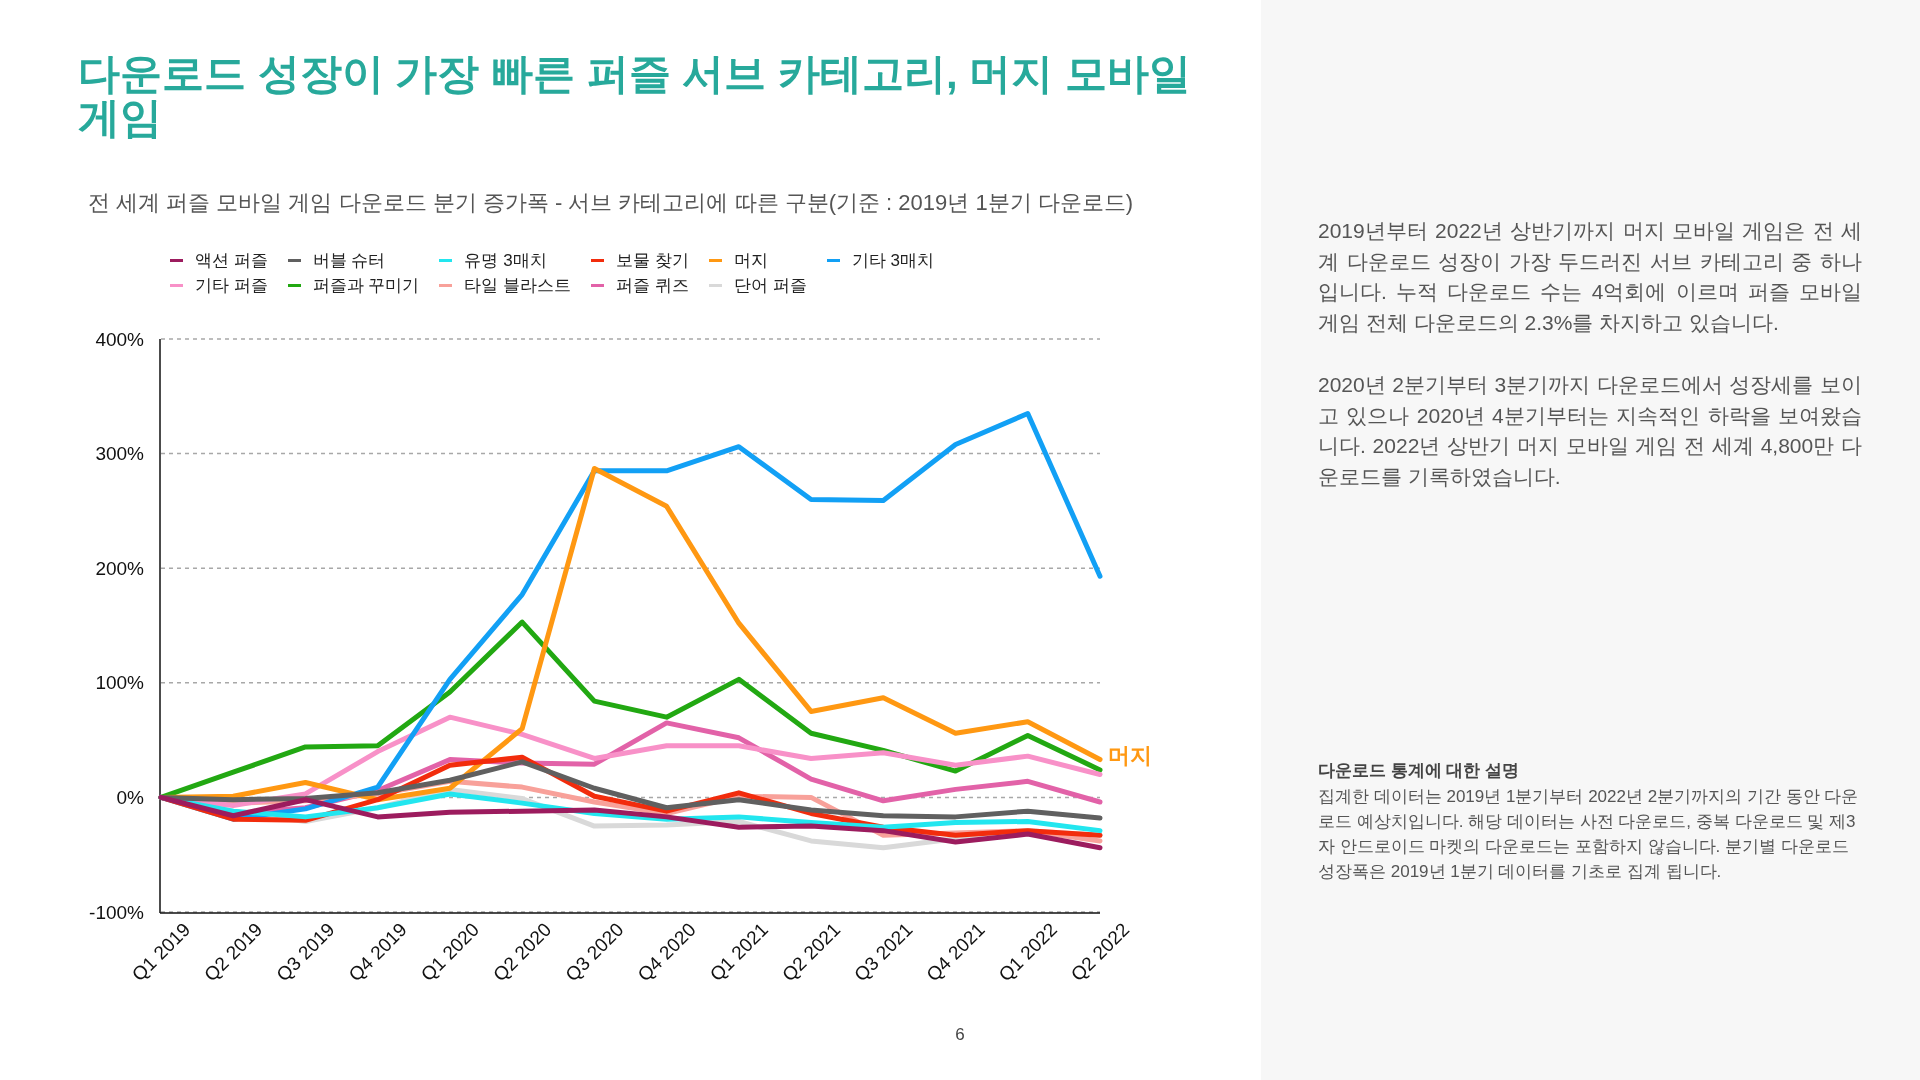 Image resolution: width=1920 pixels, height=1080 pixels. What do you see at coordinates (1590, 431) in the screenshot?
I see `text: 2020년 2분기부터 3분기까지 다운로드에서 성장세를 보이고 있으나 2020년 4분기부터는 지속적인 하락을 보여왔습니다. 2022년 상반기 머지 모바일 게임 전 세계 4,800만 다운로드를 기록하였습니다.` at bounding box center [1590, 431].